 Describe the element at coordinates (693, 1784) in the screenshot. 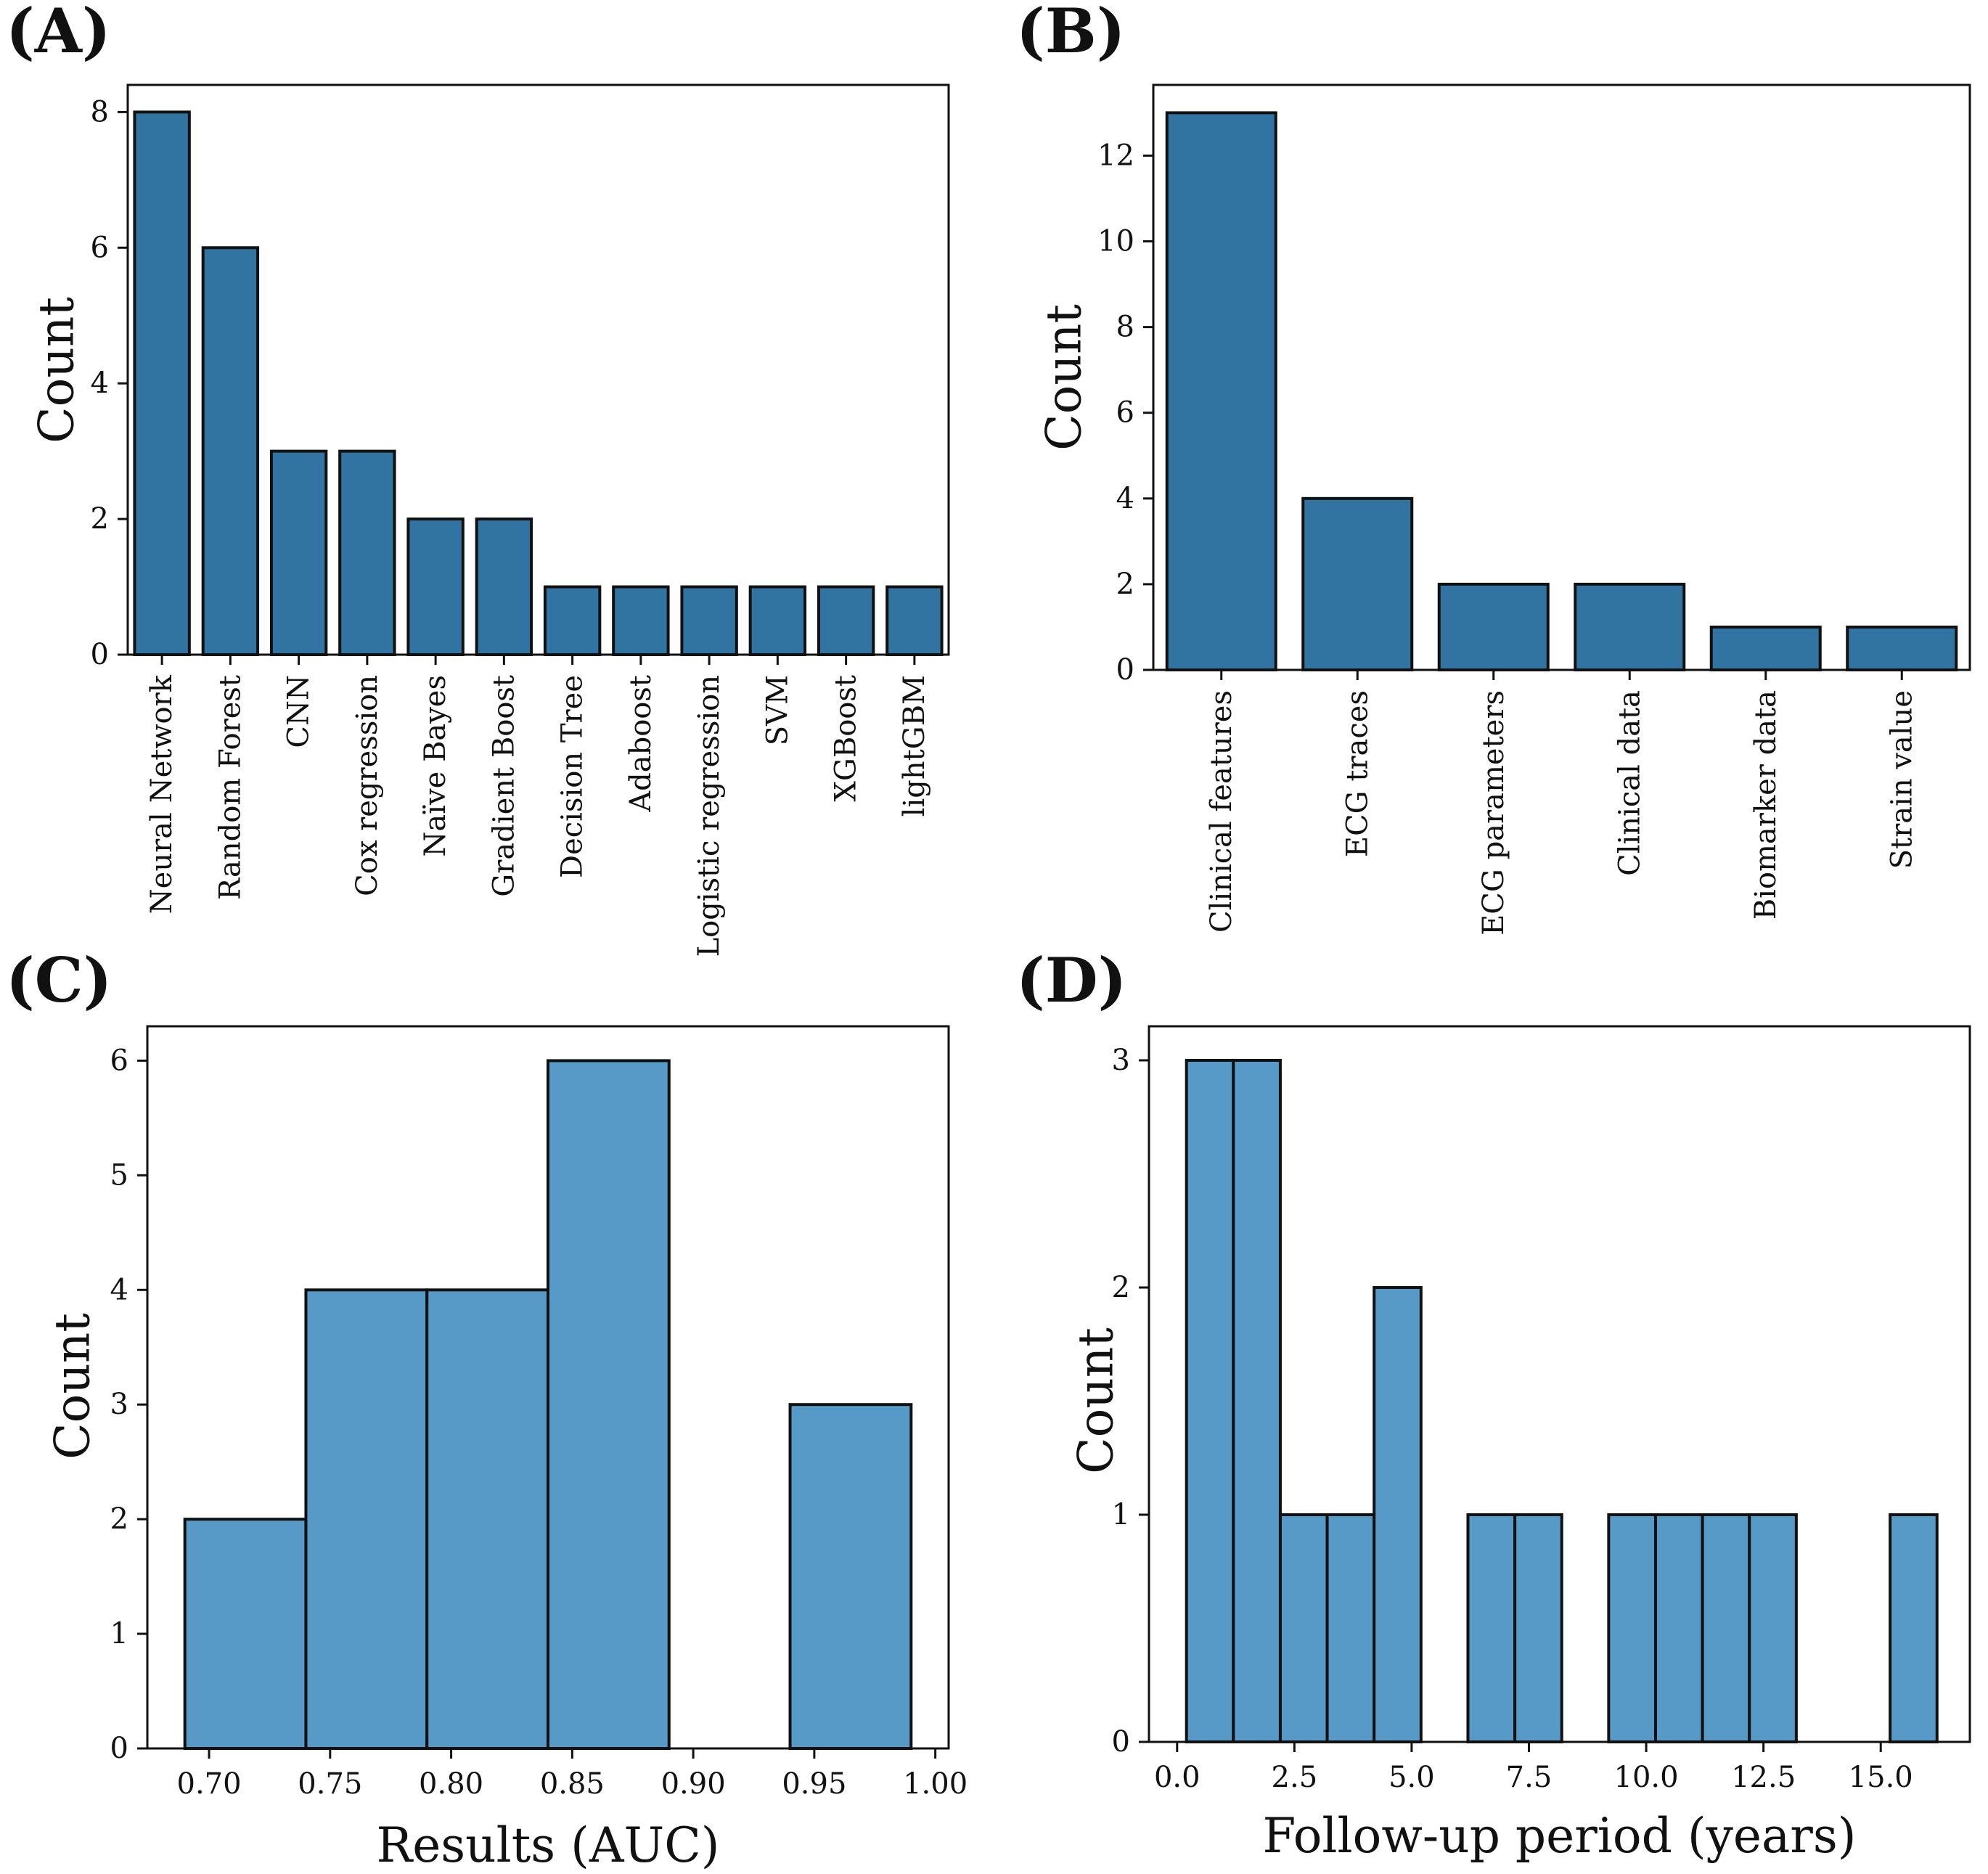

I see `x-tick-label: 0.90` at that location.